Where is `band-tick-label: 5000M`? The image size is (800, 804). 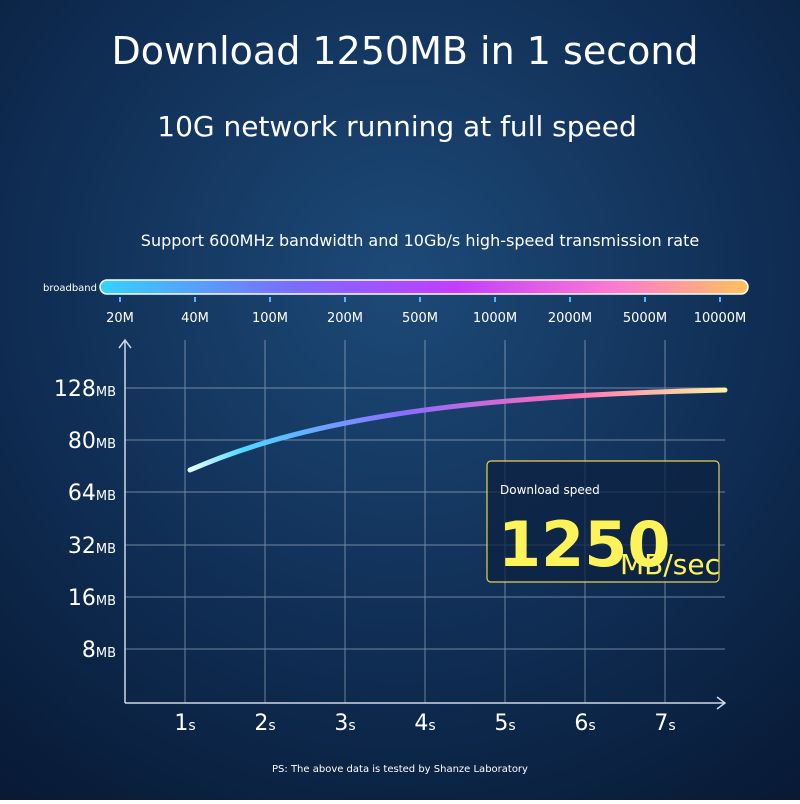
band-tick-label: 5000M is located at coordinates (645, 318).